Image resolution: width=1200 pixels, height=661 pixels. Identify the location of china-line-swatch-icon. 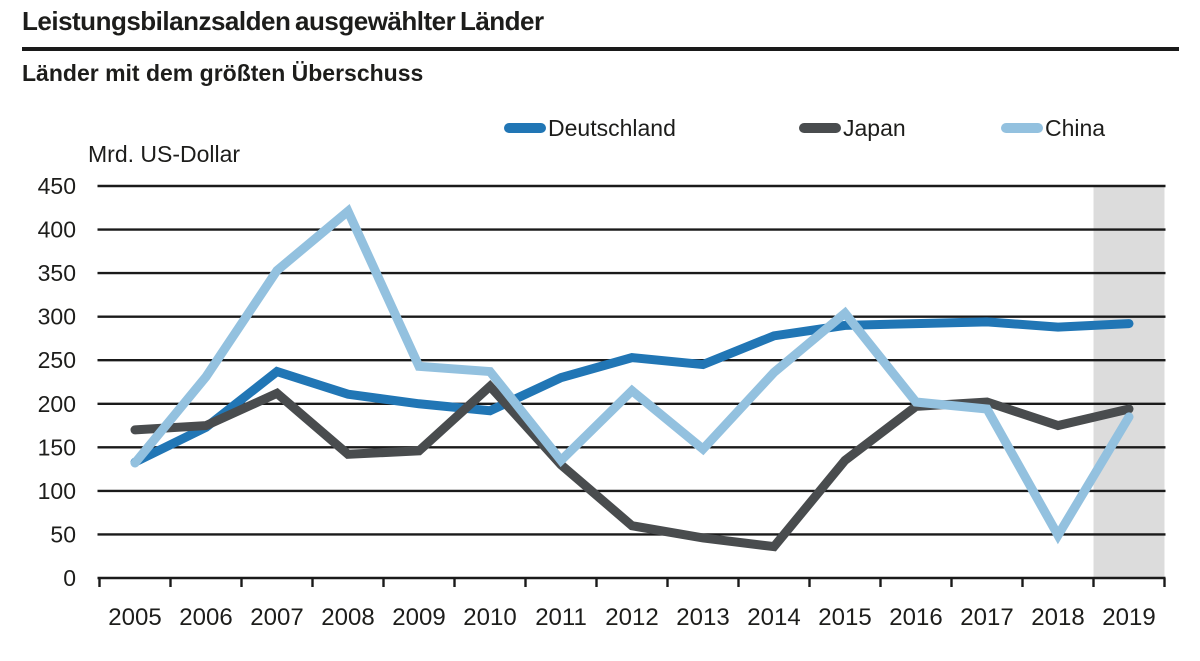
(1022, 128).